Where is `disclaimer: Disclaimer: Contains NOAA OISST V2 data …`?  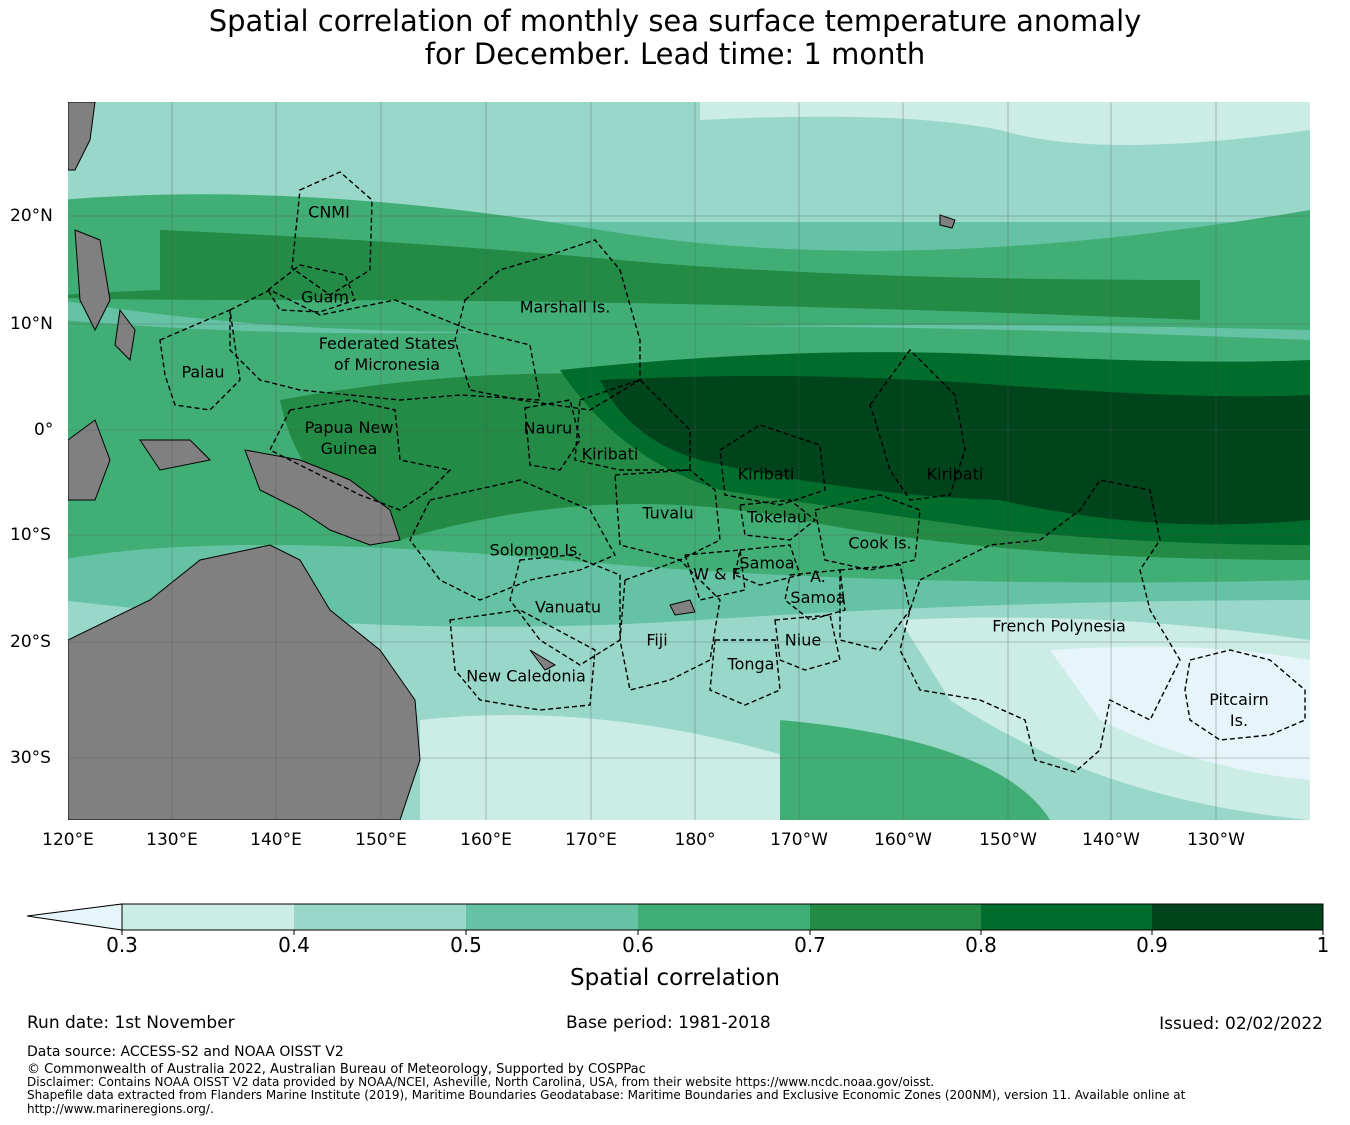
disclaimer: Disclaimer: Contains NOAA OISST V2 data … is located at coordinates (481, 1082).